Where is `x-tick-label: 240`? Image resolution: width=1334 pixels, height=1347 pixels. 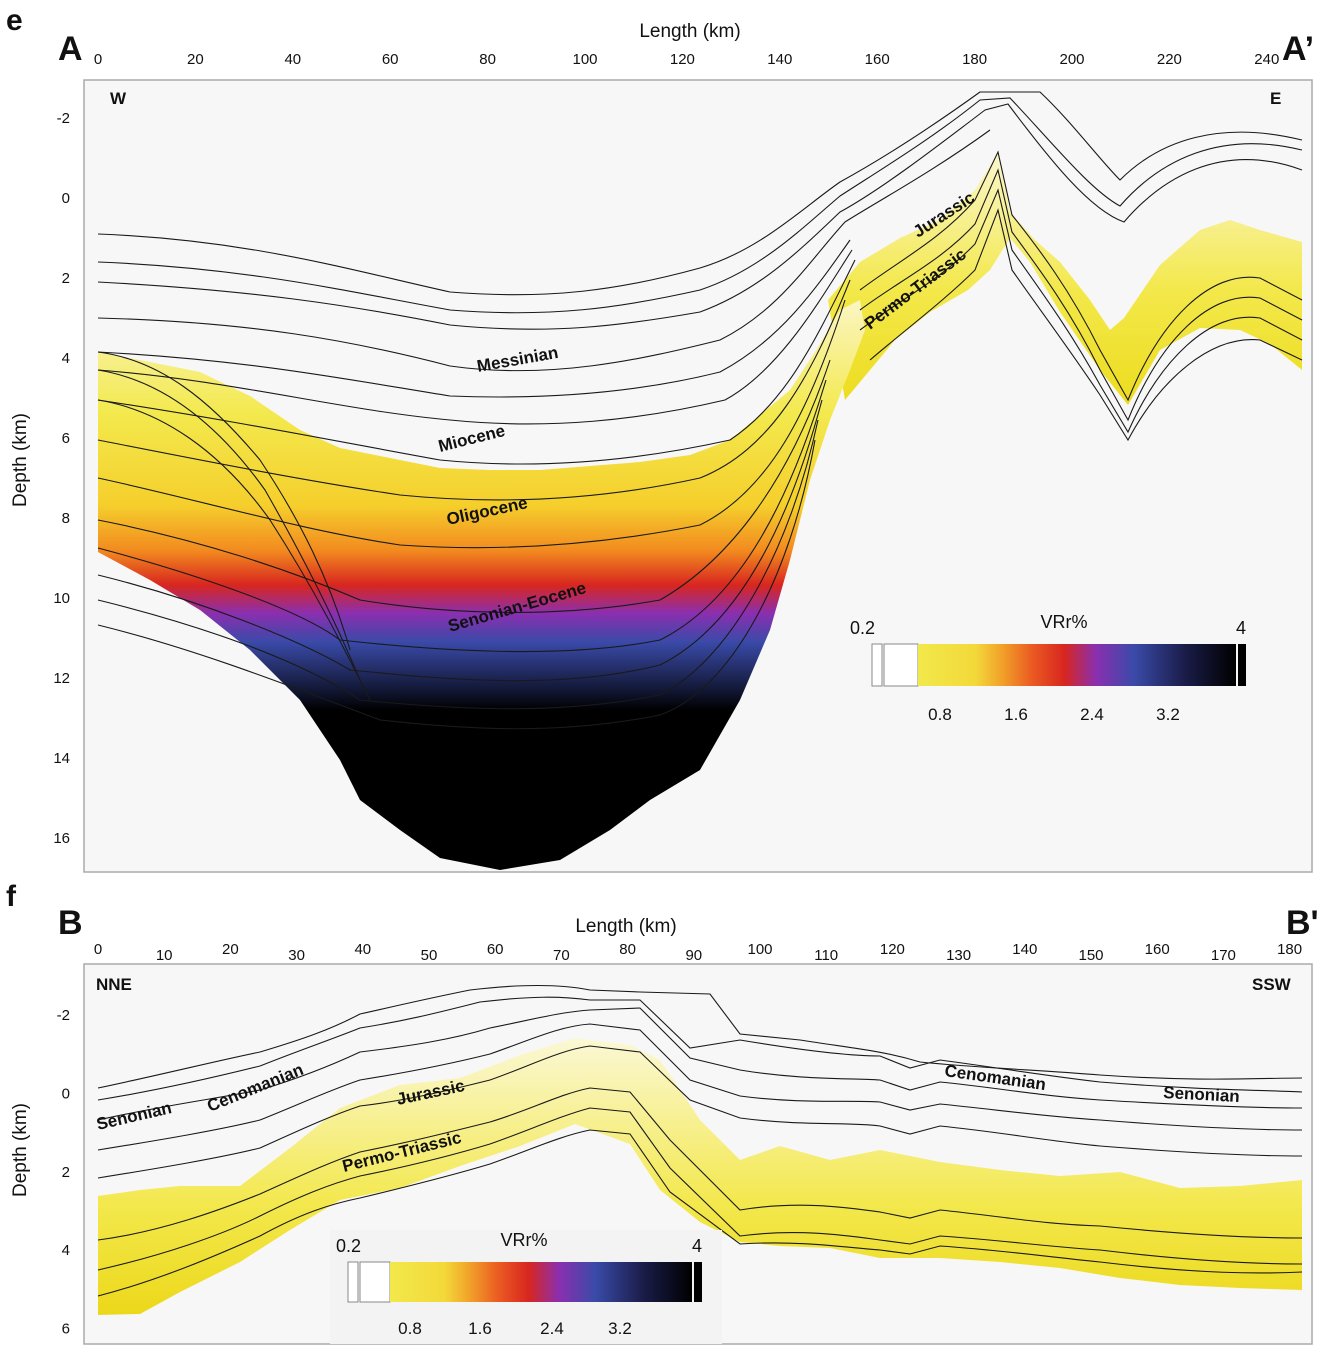 x-tick-label: 240 is located at coordinates (1266, 59).